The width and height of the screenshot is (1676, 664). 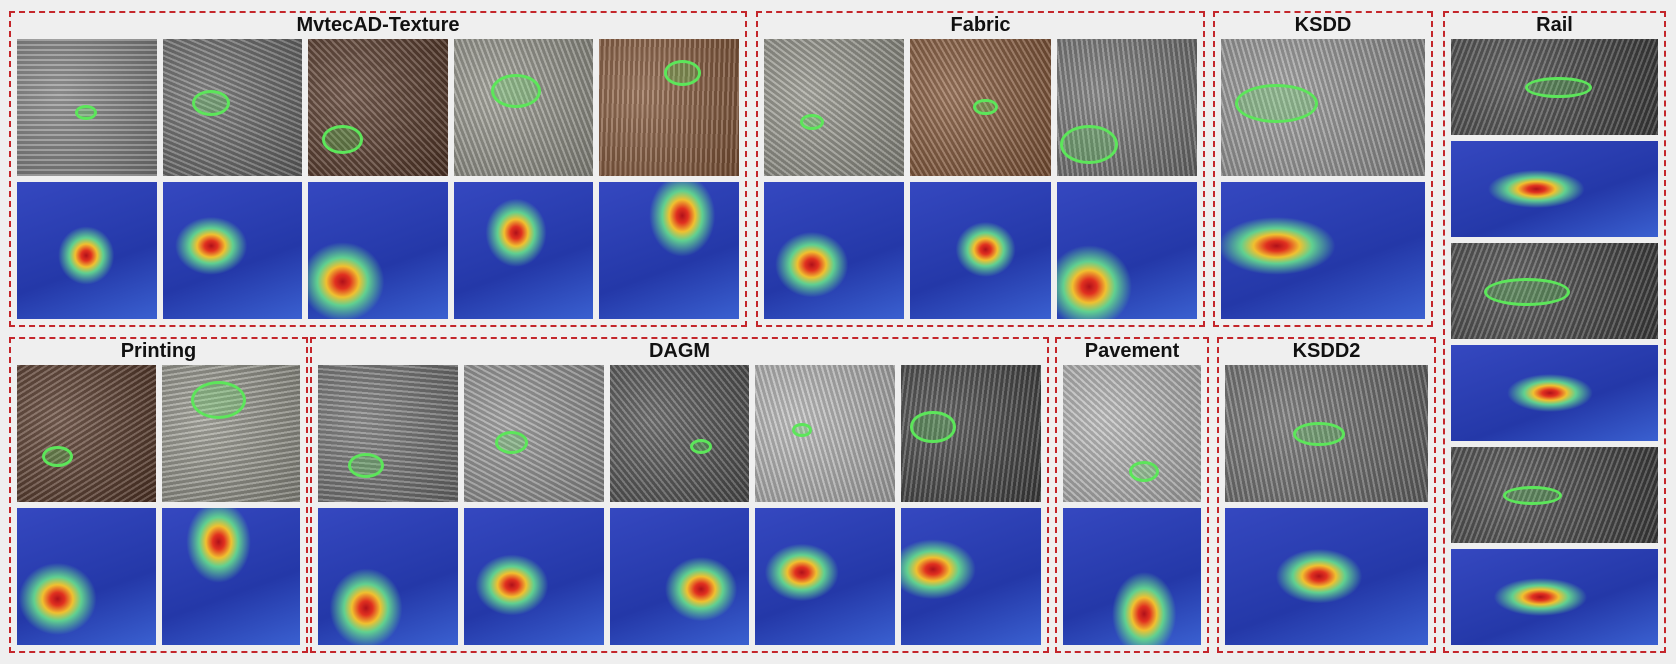 I want to click on panel: KSDD, so click(x=1323, y=169).